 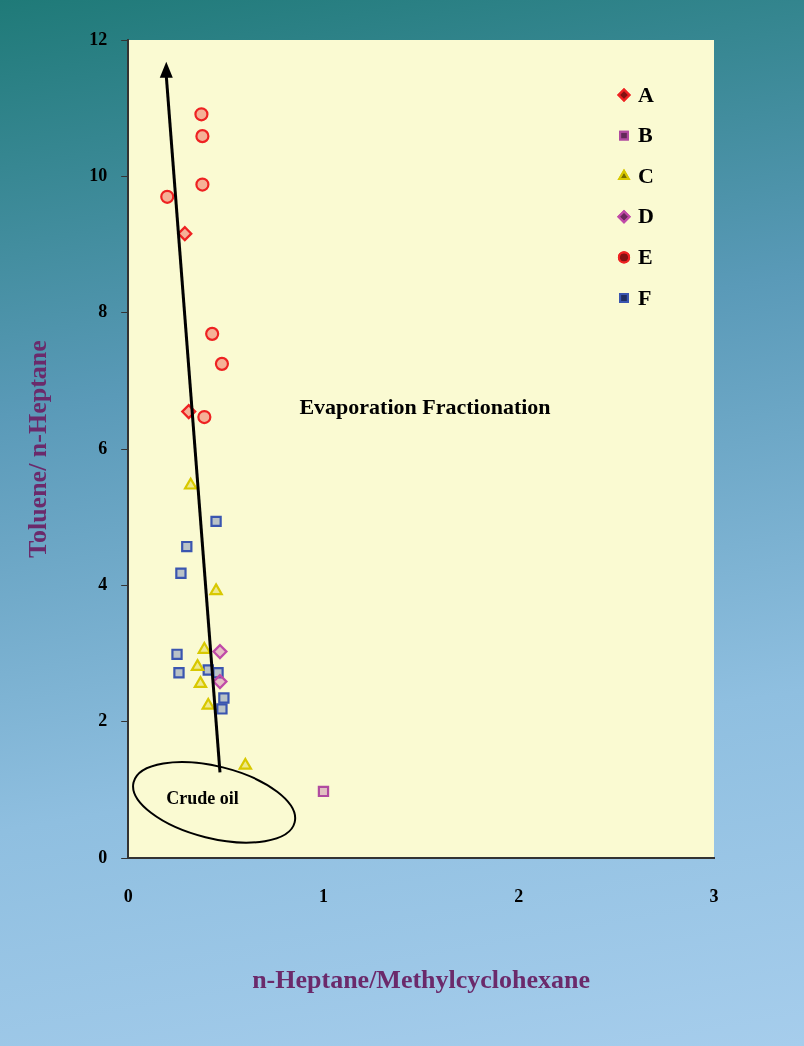 I want to click on y-tick-label: 8, so click(x=103, y=311).